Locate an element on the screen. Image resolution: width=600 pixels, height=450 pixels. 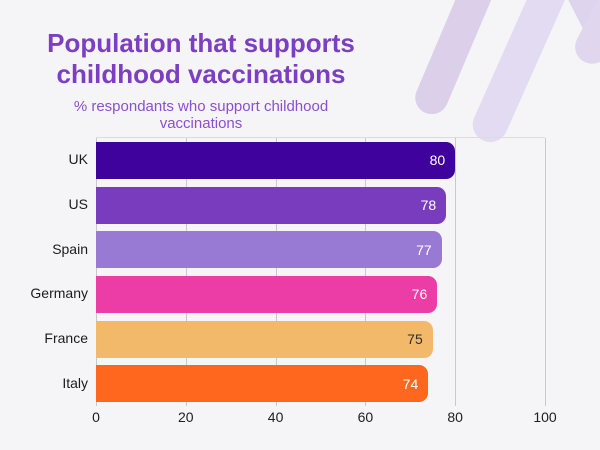
decoration-stroke-icon is located at coordinates (527, 74).